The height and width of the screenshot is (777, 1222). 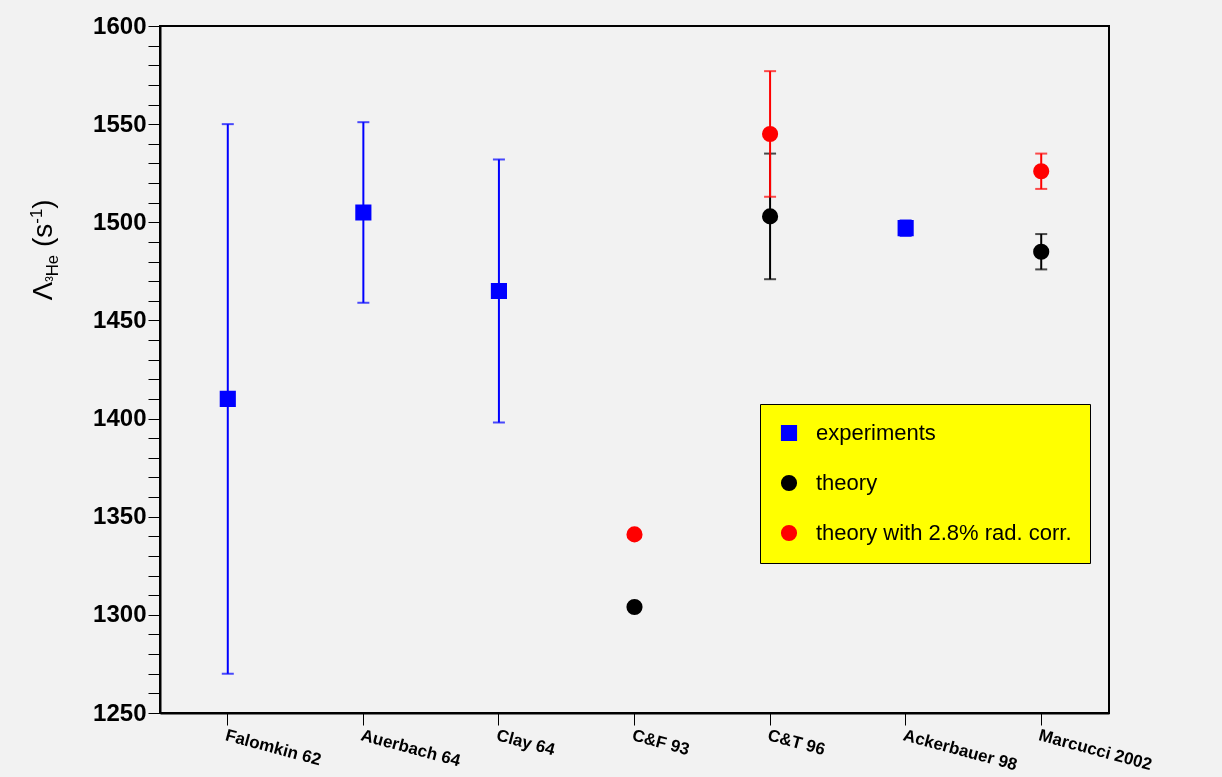 I want to click on legend-label: theory, so click(x=847, y=482).